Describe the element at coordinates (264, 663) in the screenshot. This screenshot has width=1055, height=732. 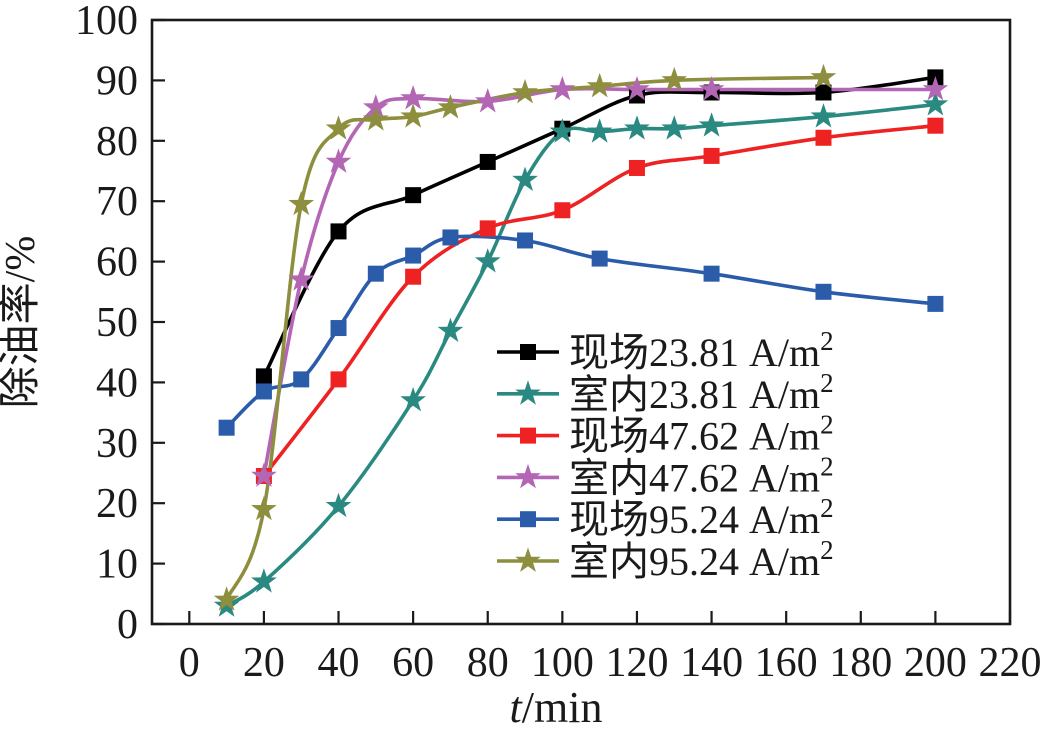
I see `x-tick-label: 20` at that location.